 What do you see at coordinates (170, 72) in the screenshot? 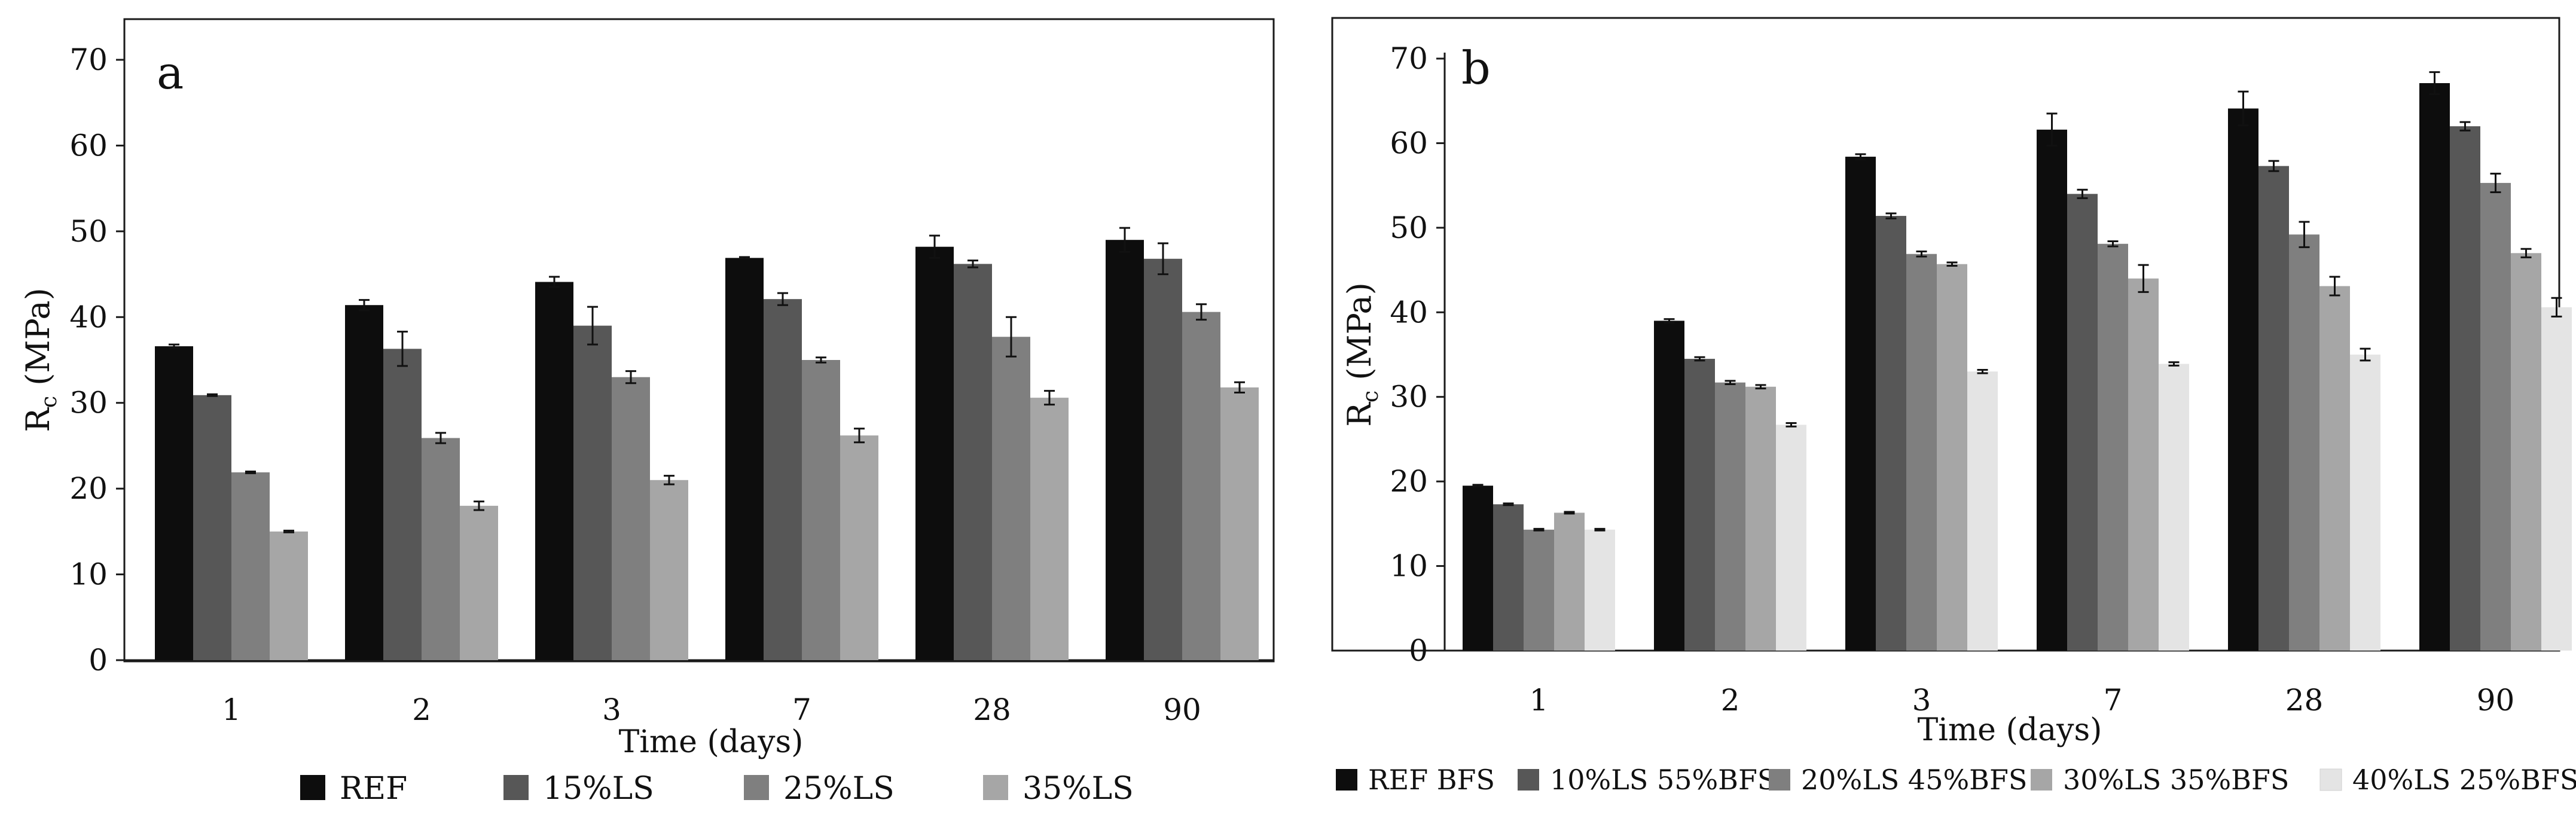
I see `panel-a-label: a` at bounding box center [170, 72].